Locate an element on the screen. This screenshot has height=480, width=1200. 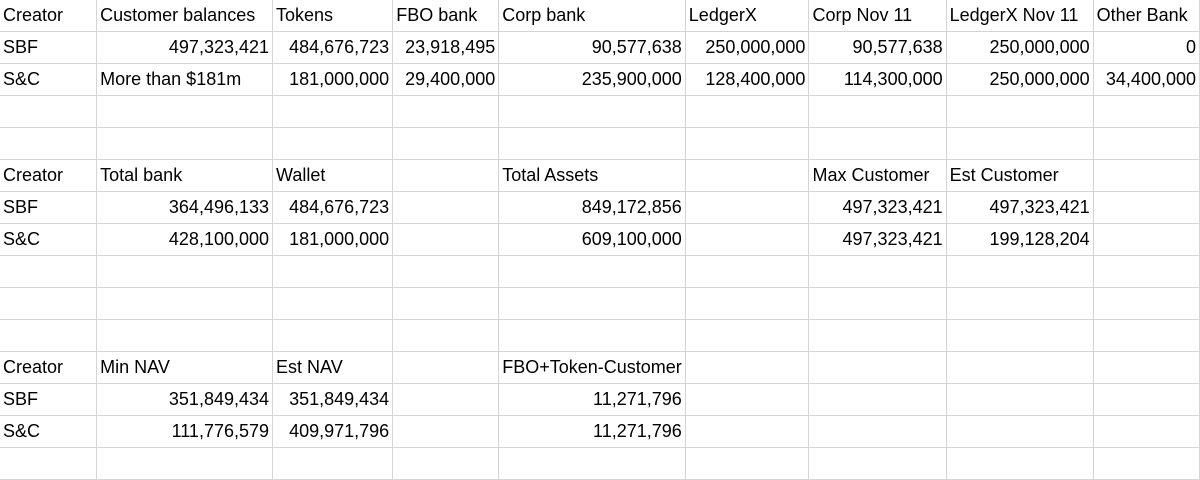
sheet-cell: 90,577,638 is located at coordinates (877, 47).